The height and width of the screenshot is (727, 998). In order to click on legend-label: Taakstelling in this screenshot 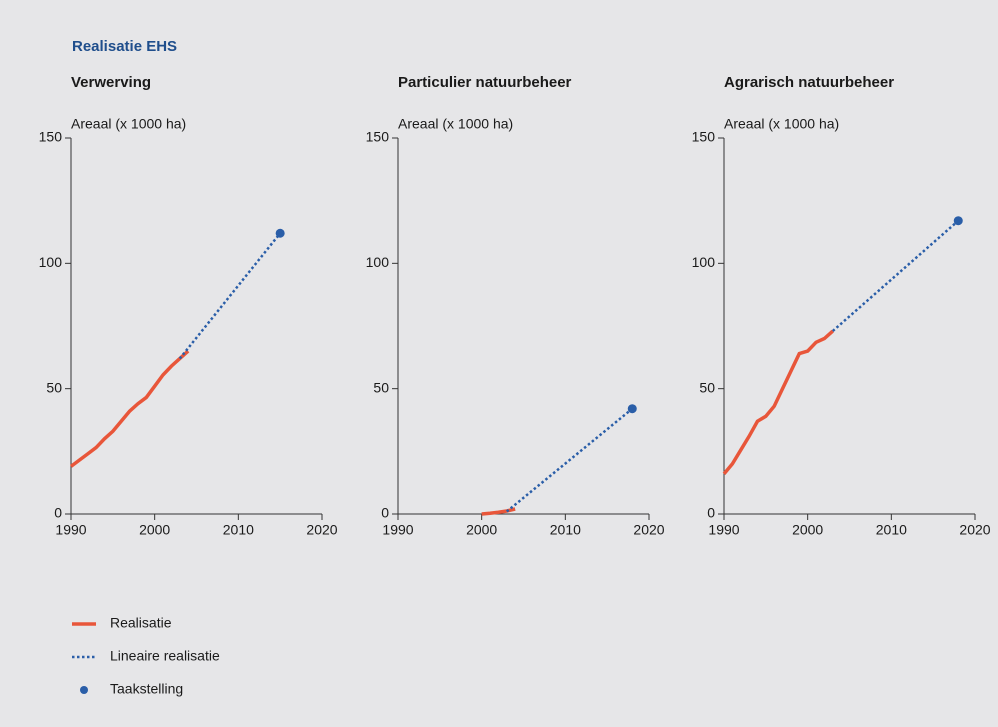, I will do `click(146, 689)`.